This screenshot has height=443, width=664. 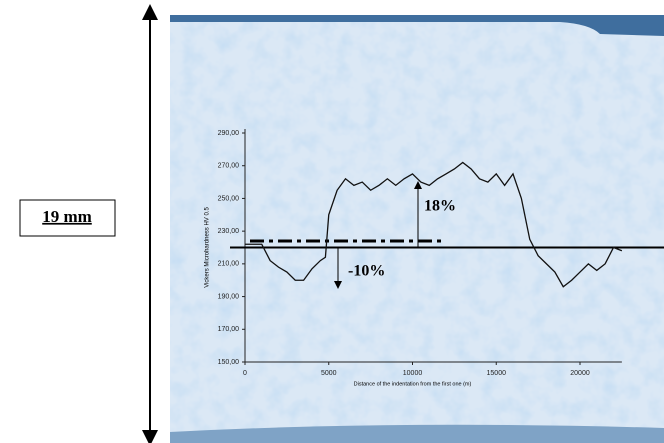 I want to click on y-tick-label: 150,00, so click(x=229, y=362).